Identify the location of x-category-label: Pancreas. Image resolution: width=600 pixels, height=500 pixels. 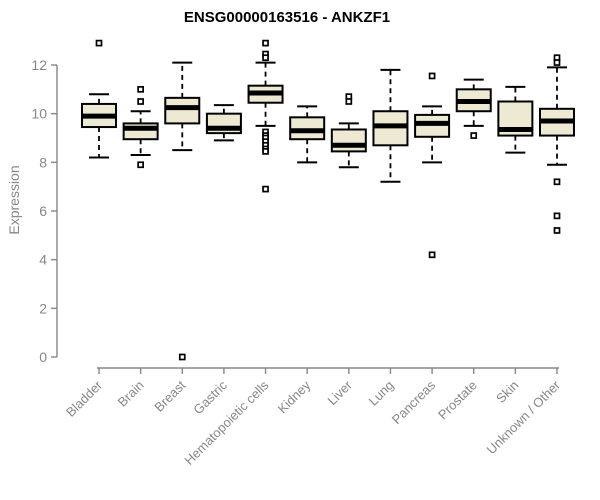
(414, 402).